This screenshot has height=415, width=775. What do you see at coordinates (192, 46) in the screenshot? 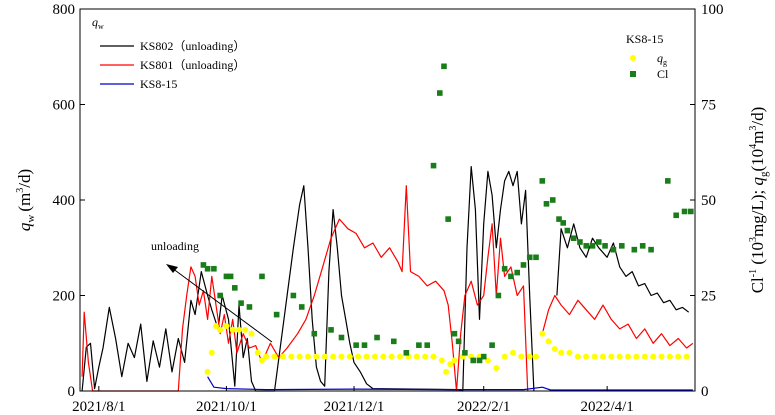
I see `legend-label-ks802: KS802（unloading）` at bounding box center [192, 46].